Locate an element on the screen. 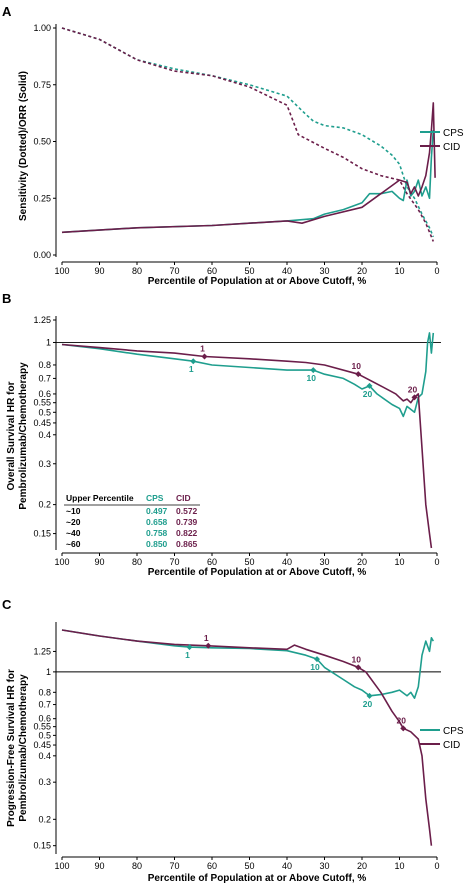  panel-c-marker-label-cps: 10 is located at coordinates (315, 667).